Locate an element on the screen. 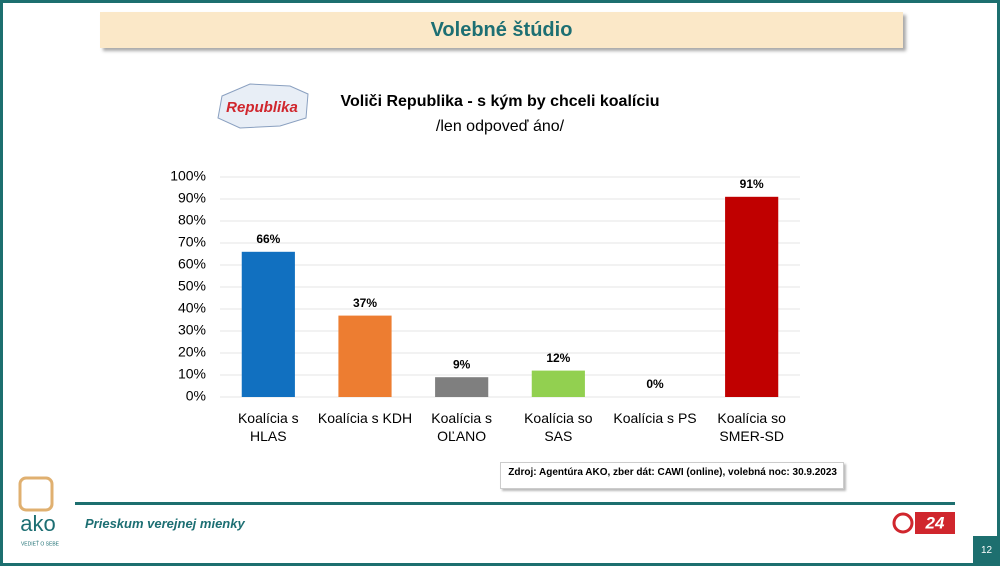 The height and width of the screenshot is (566, 1000). footer-text: Prieskum verejnej mienky is located at coordinates (165, 523).